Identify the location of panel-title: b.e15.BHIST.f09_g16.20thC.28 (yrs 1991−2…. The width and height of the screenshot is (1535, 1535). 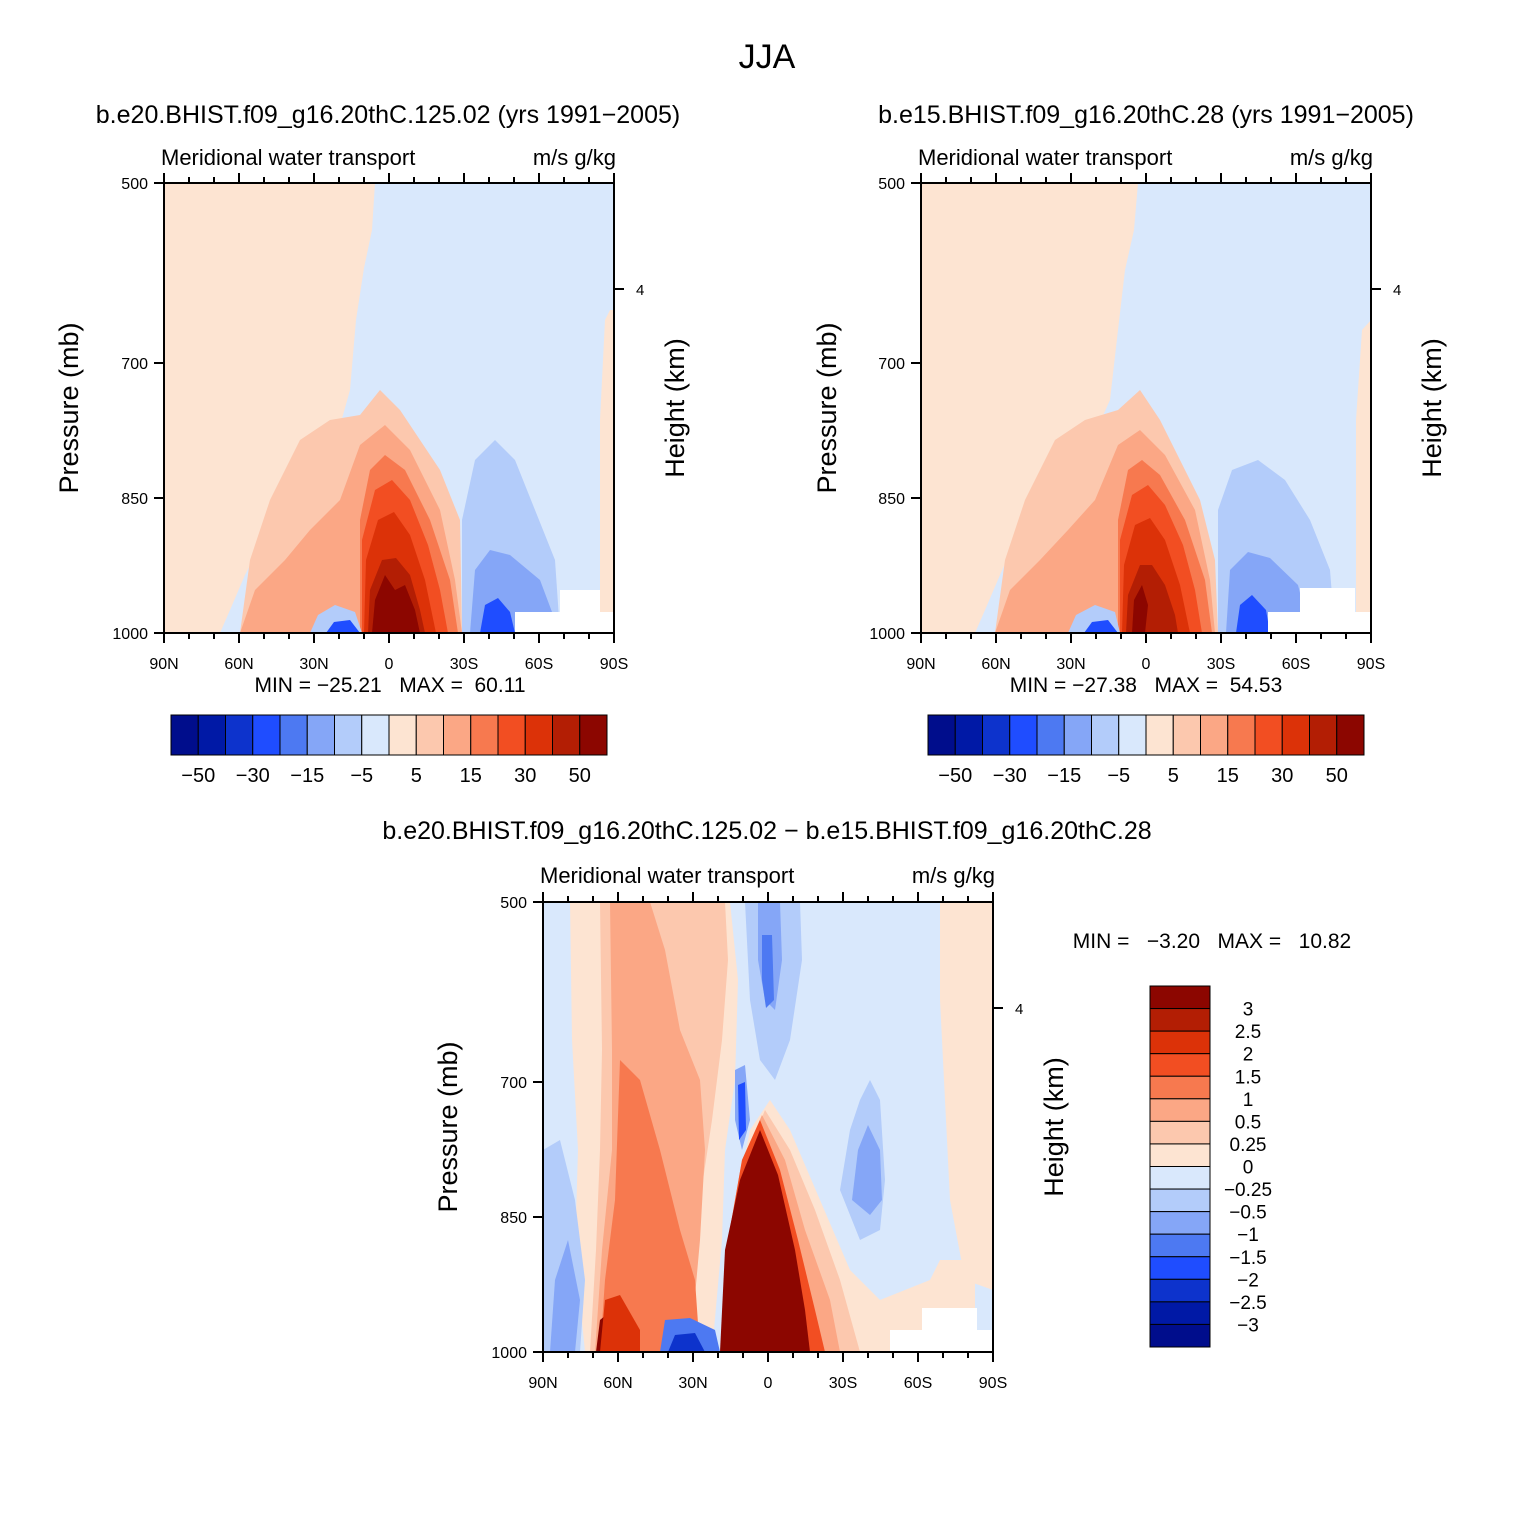
(1146, 115).